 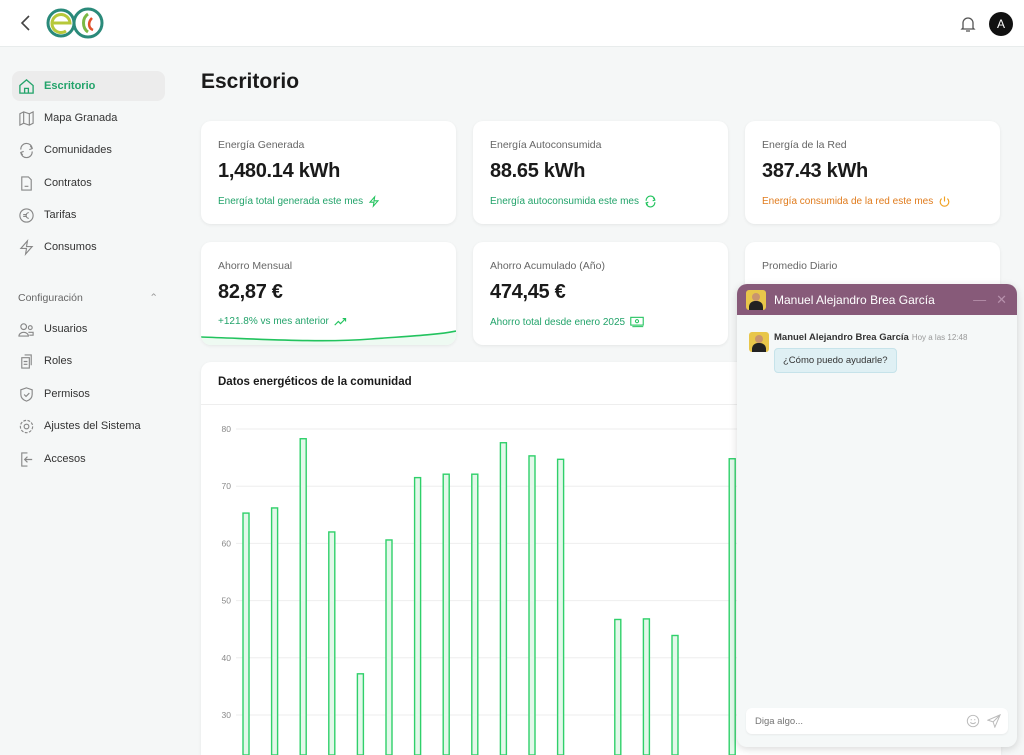 What do you see at coordinates (968, 24) in the screenshot?
I see `bell-icon` at bounding box center [968, 24].